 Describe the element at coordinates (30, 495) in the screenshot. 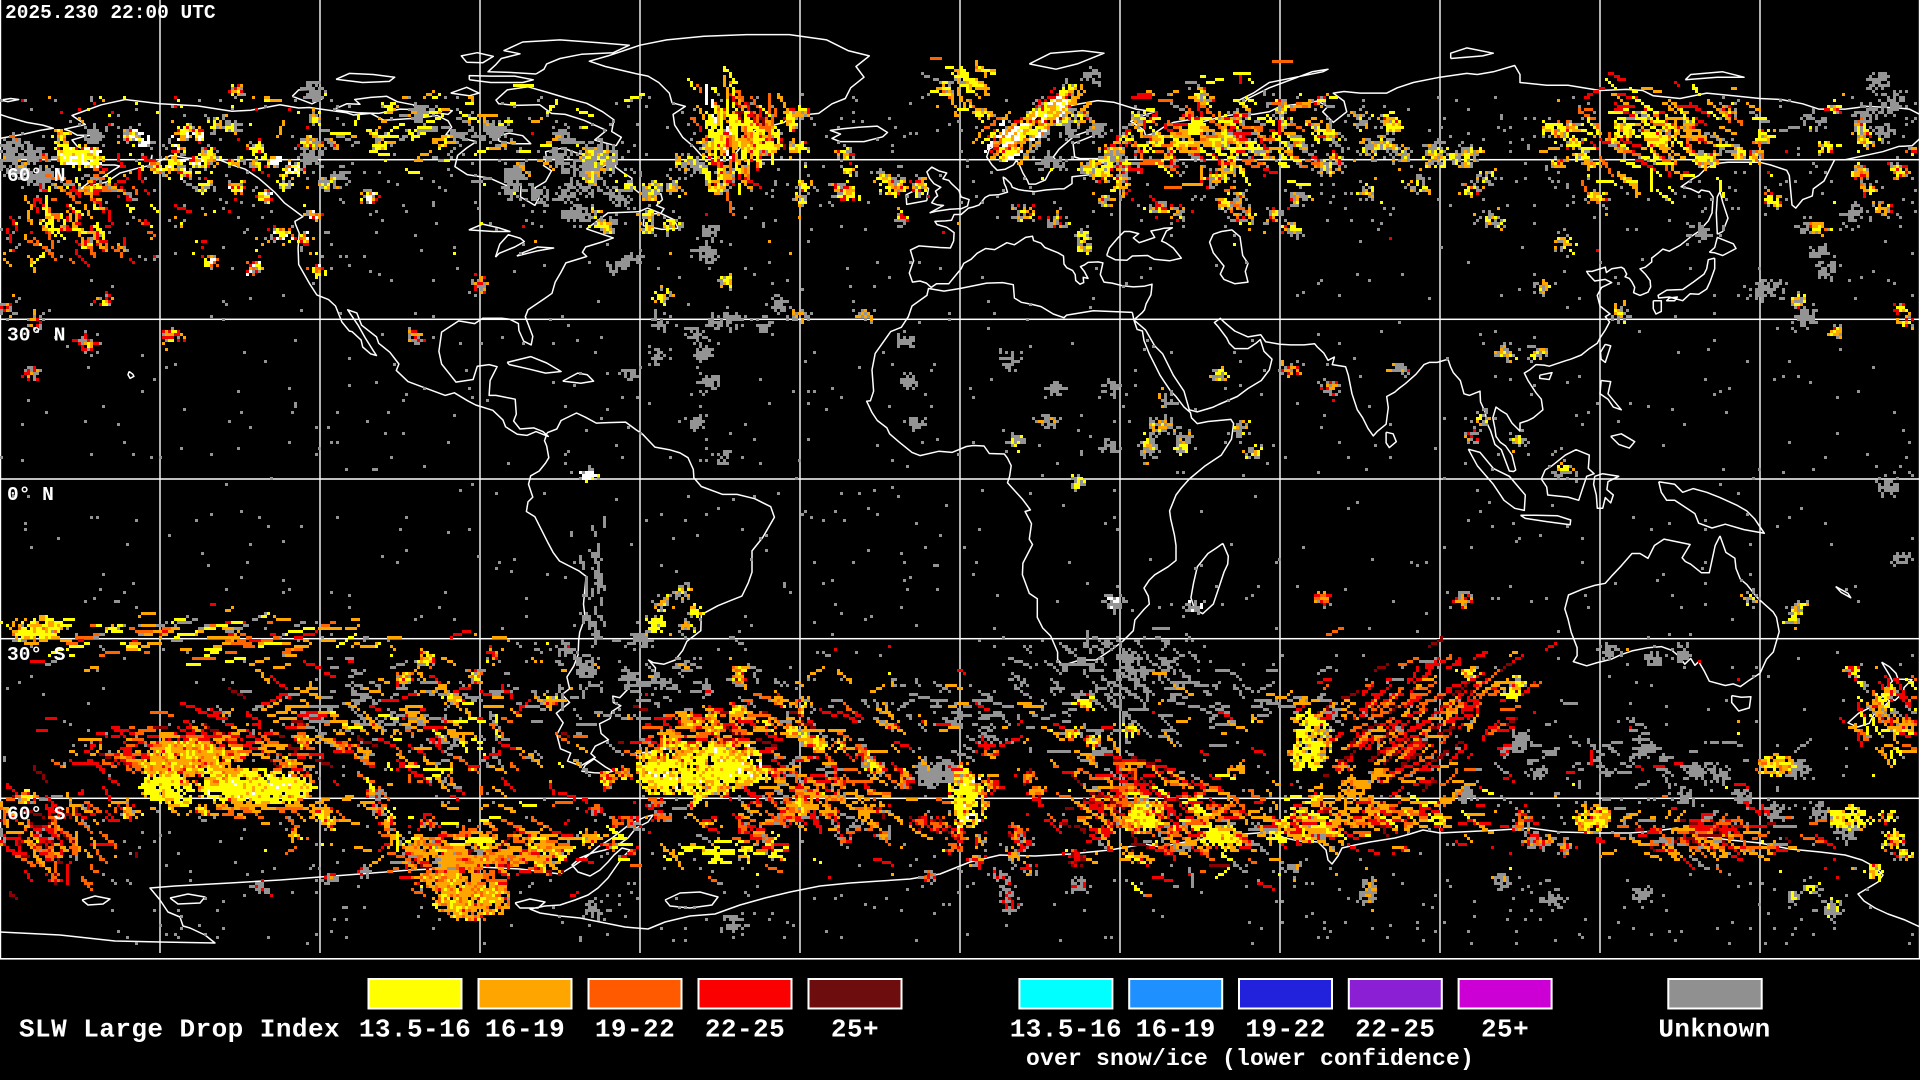

I see `svg-text: 0° N` at that location.